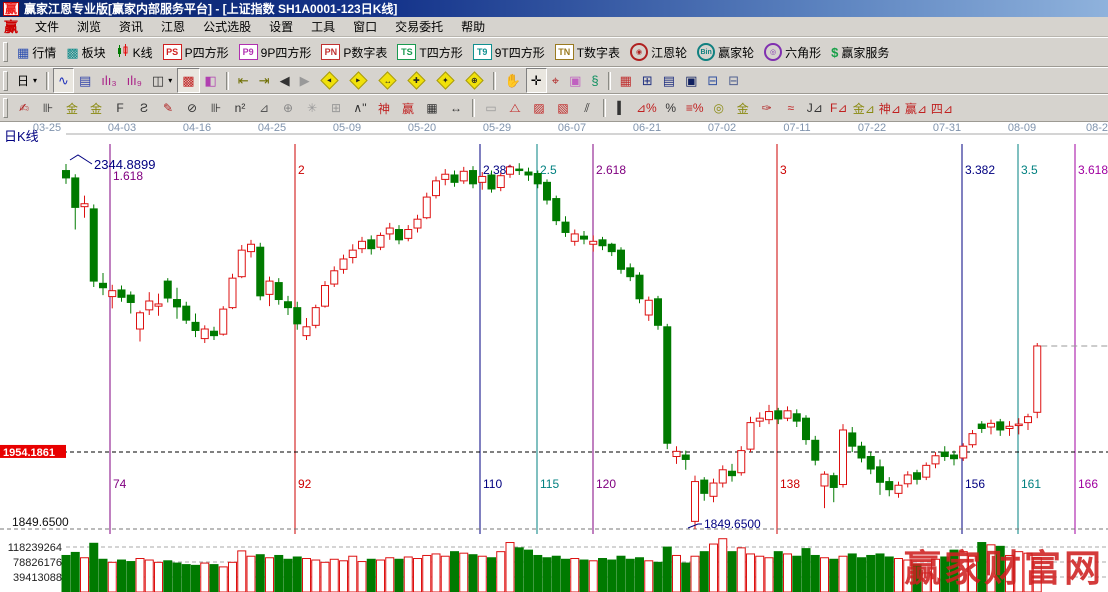 This screenshot has width=1108, height=592. What do you see at coordinates (889, 108) in the screenshot?
I see `shen-angle-tool-button: 神⊿` at bounding box center [889, 108].